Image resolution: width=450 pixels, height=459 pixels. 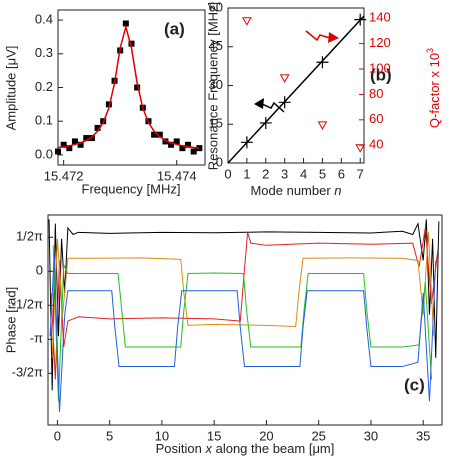 What do you see at coordinates (318, 435) in the screenshot?
I see `x-tick-label: 25` at bounding box center [318, 435].